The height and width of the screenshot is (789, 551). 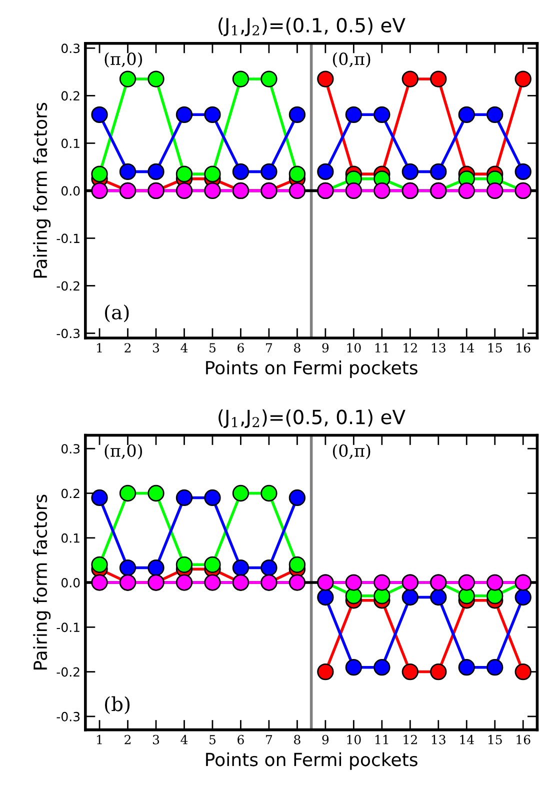 I want to click on x-tick-label: 8, so click(x=297, y=739).